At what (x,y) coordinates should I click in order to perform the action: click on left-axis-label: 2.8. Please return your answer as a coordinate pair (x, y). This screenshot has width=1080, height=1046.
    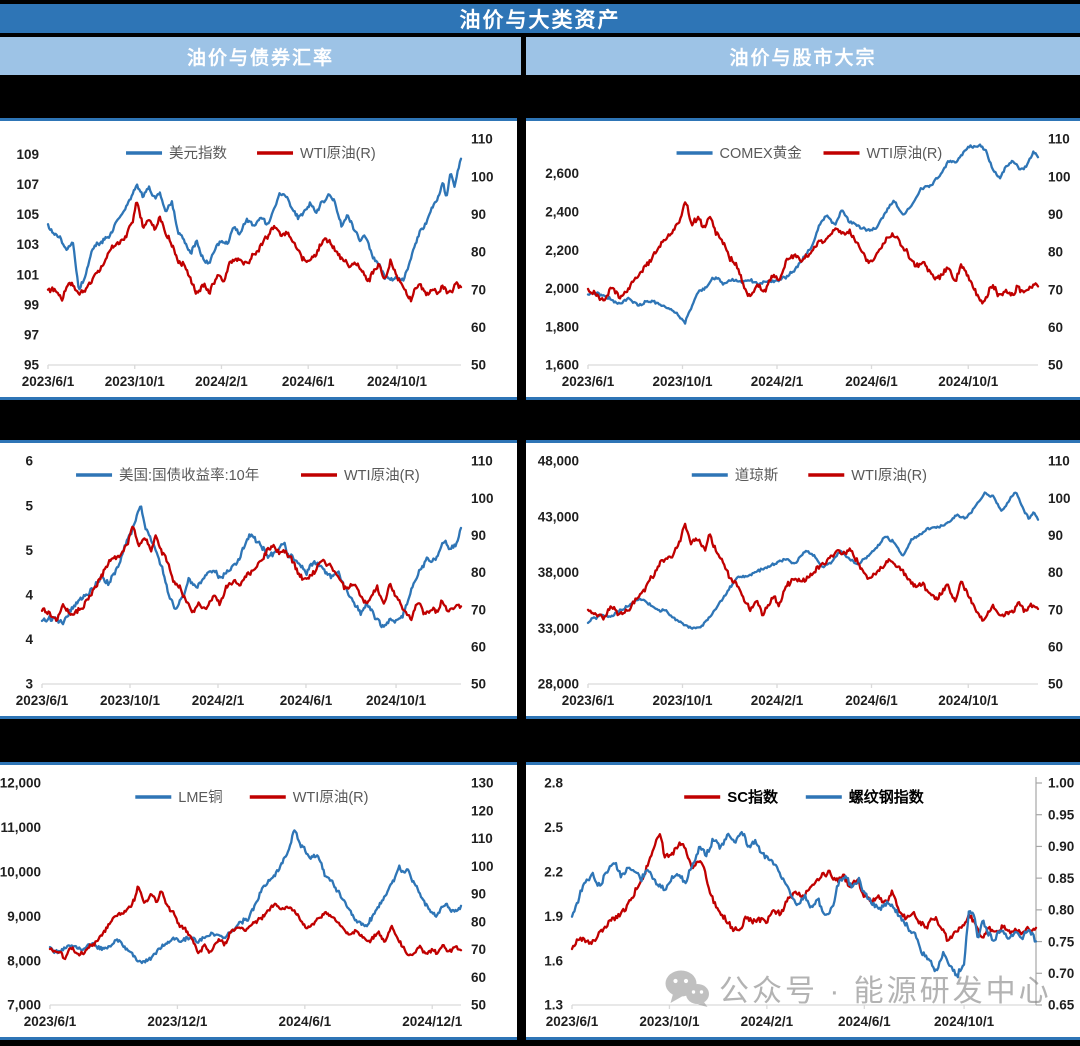
    Looking at the image, I should click on (553, 783).